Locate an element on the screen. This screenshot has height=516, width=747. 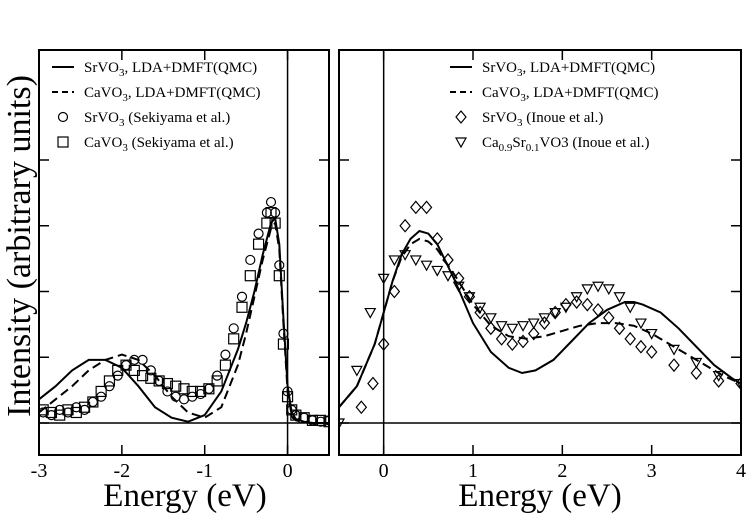
left-legend-marker is located at coordinates (63, 142).